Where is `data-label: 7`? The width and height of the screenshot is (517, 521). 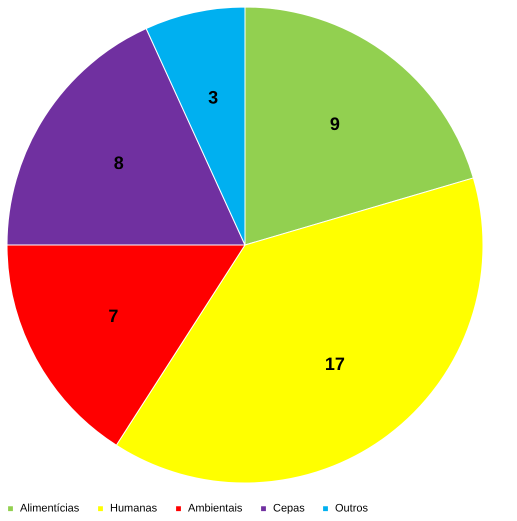
data-label: 7 is located at coordinates (113, 316).